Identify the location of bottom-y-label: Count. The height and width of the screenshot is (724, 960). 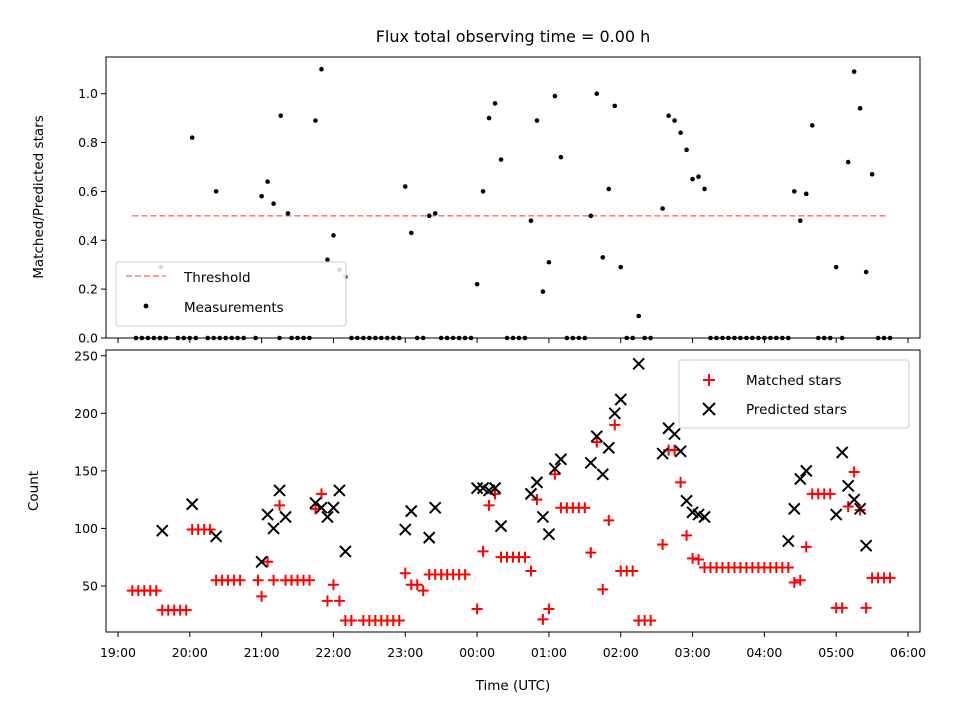
(34, 491).